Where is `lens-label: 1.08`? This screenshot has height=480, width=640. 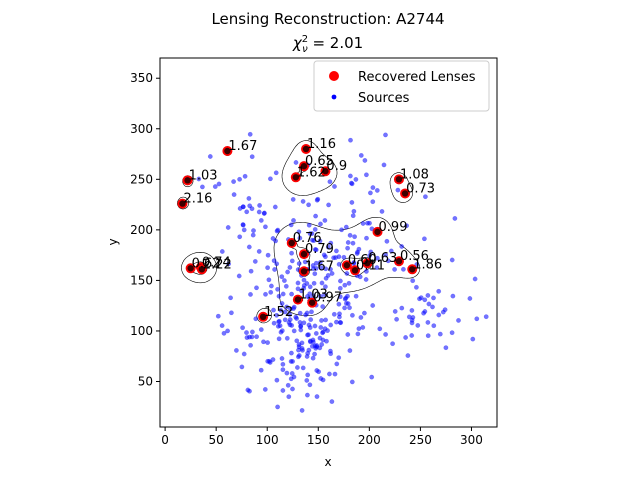 lens-label: 1.08 is located at coordinates (414, 174).